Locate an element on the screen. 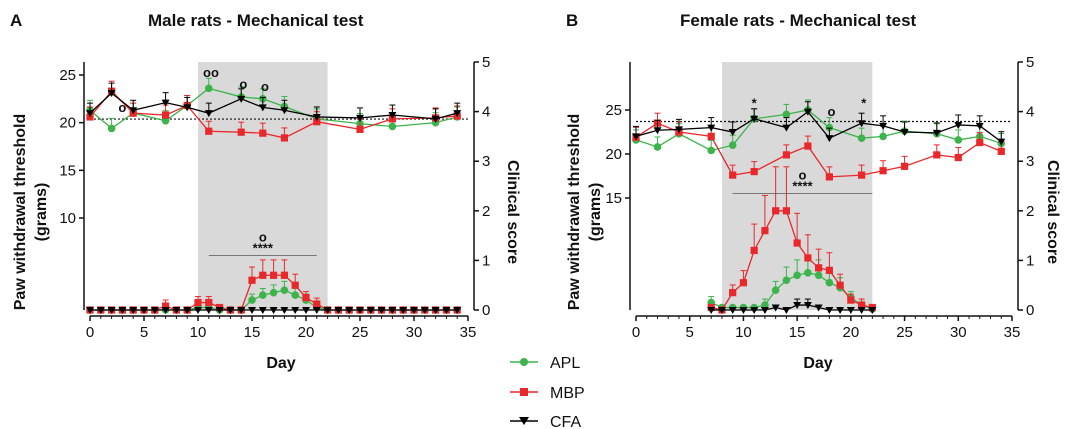 This screenshot has width=1069, height=429. panel-b-threshold-annotation: o is located at coordinates (832, 111).